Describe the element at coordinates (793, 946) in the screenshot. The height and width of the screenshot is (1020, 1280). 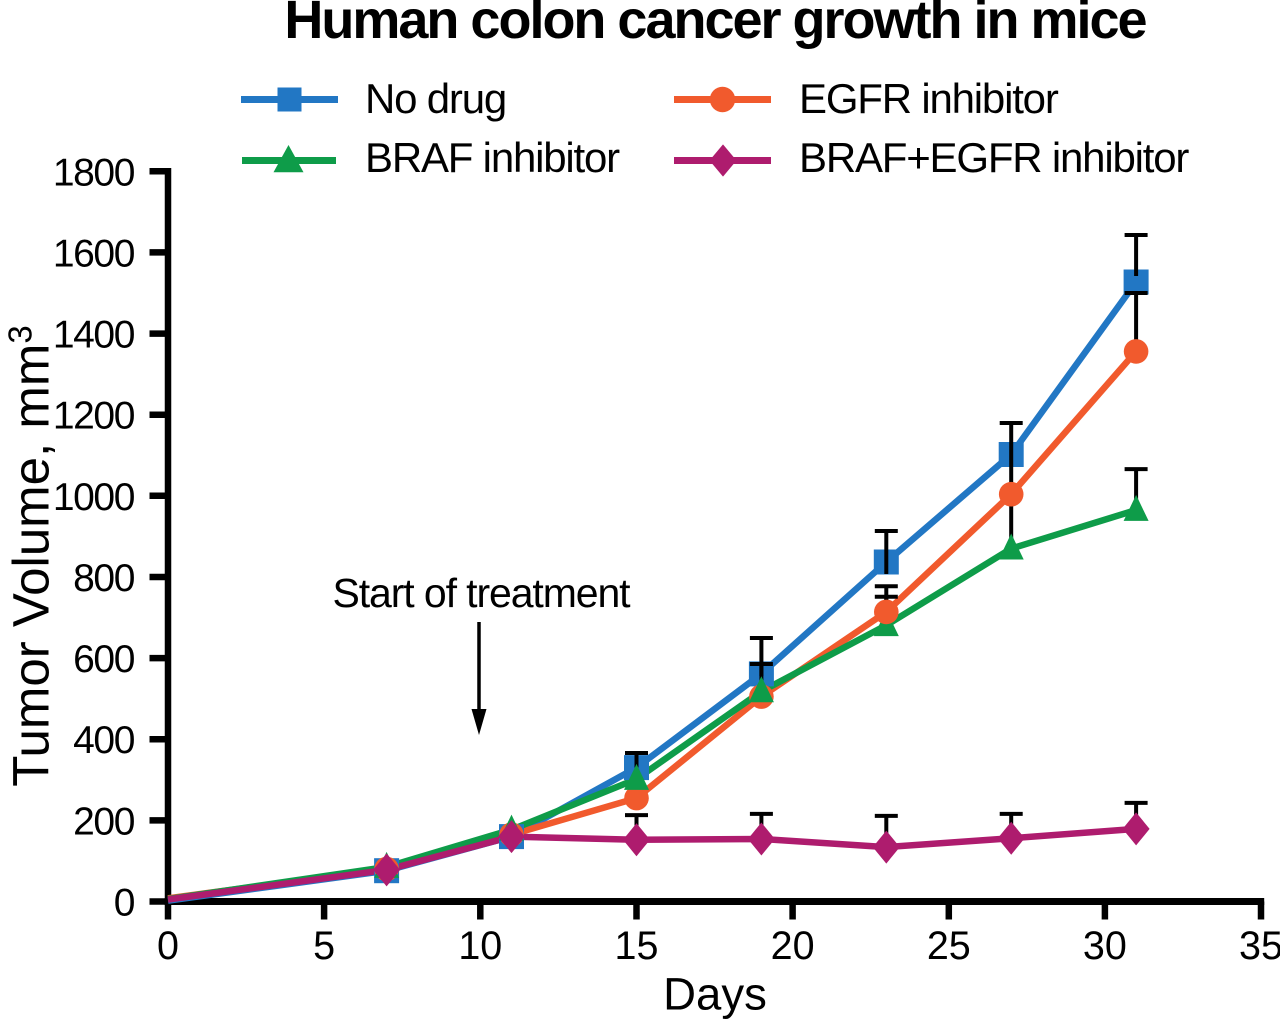
I see `svg-text: 20` at that location.